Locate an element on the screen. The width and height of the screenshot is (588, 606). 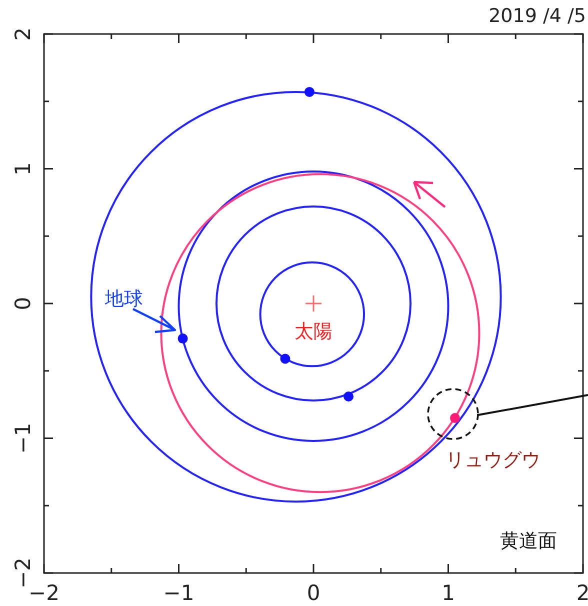
annotation: 太陽 is located at coordinates (313, 331).